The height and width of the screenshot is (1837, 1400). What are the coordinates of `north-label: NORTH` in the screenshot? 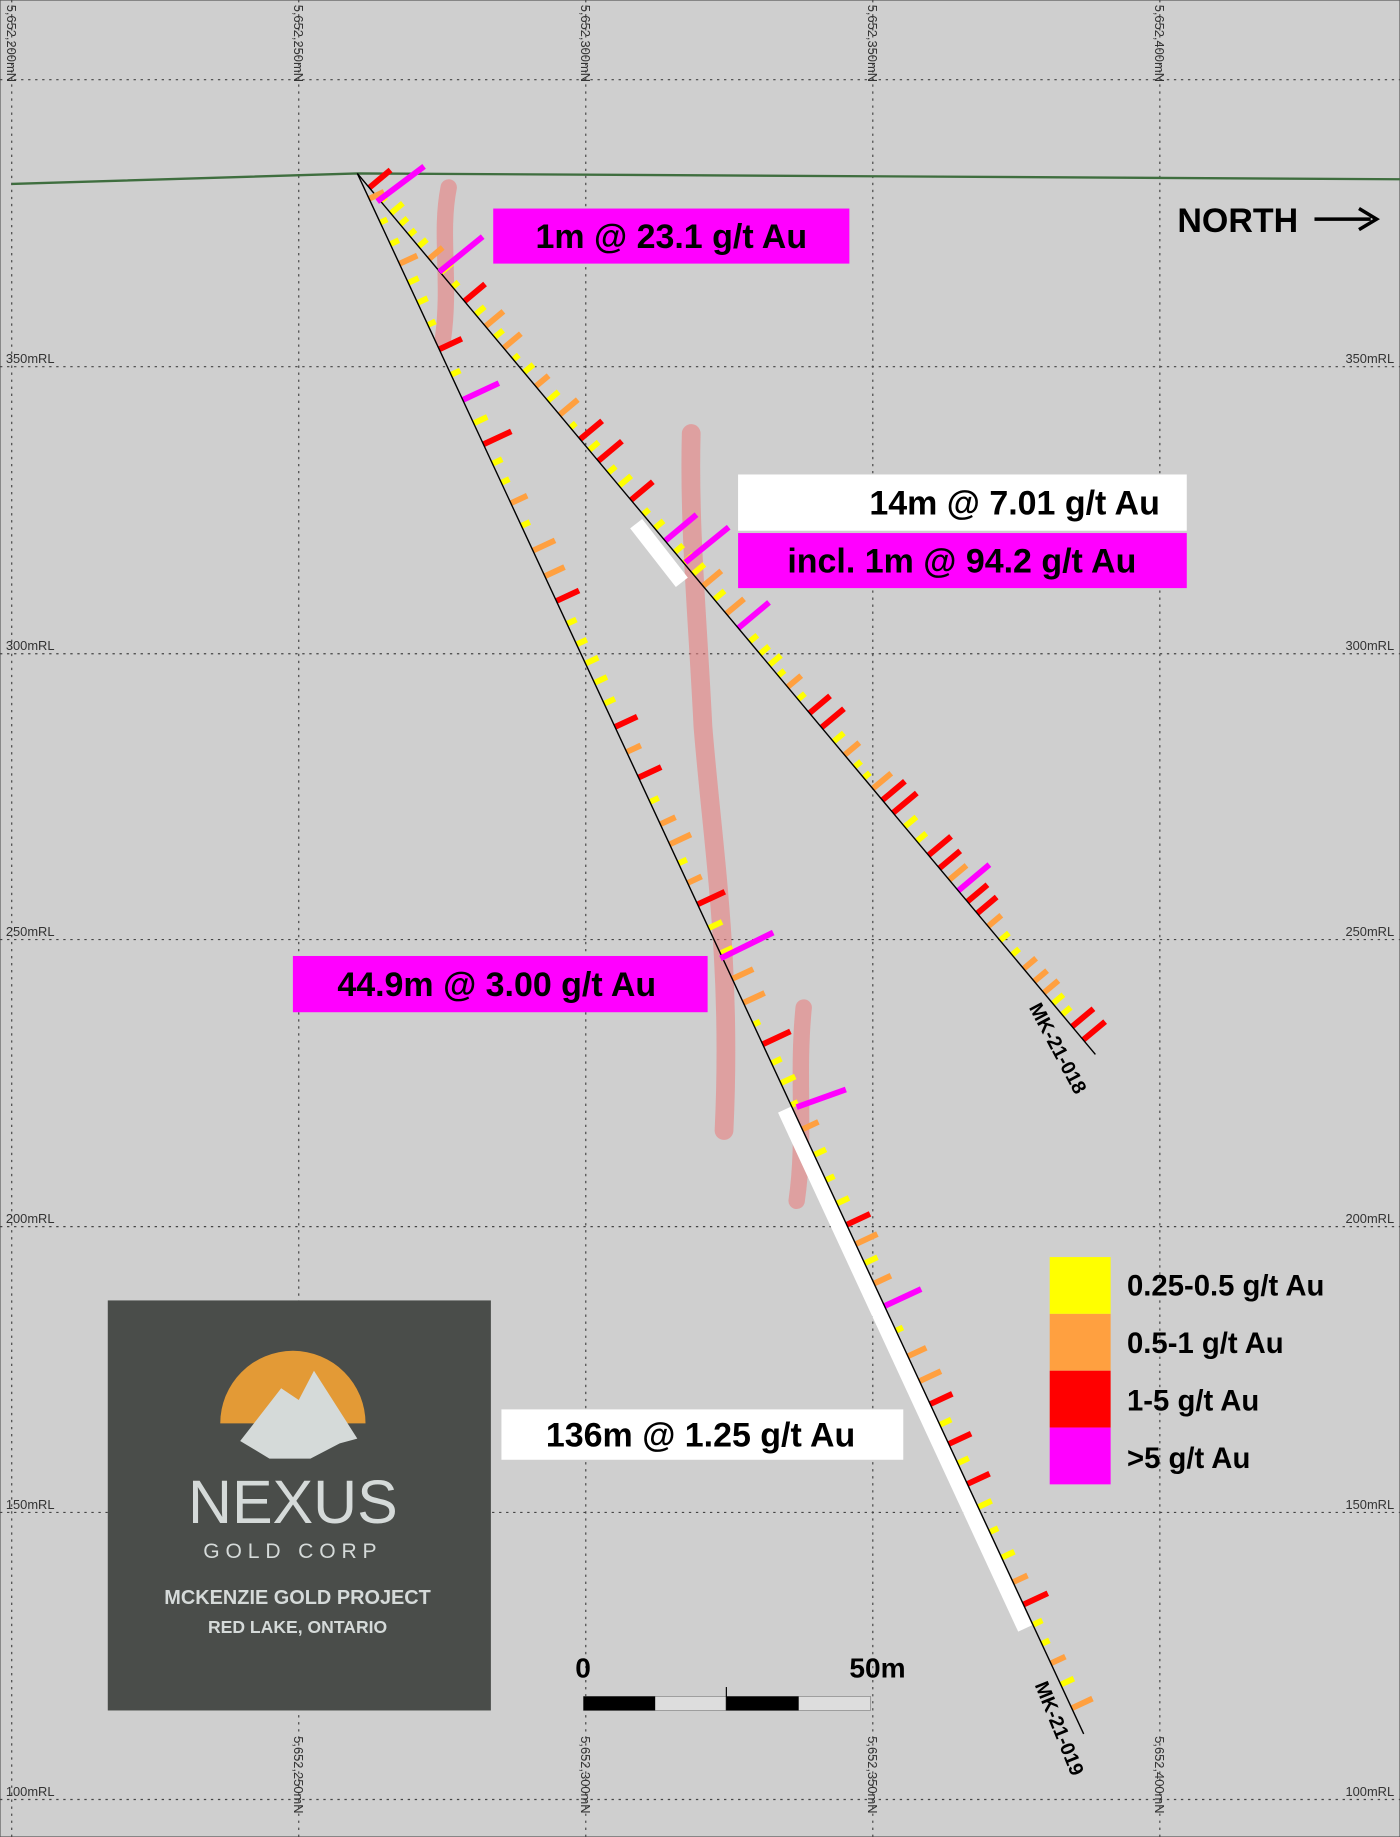 It's located at (1237, 221).